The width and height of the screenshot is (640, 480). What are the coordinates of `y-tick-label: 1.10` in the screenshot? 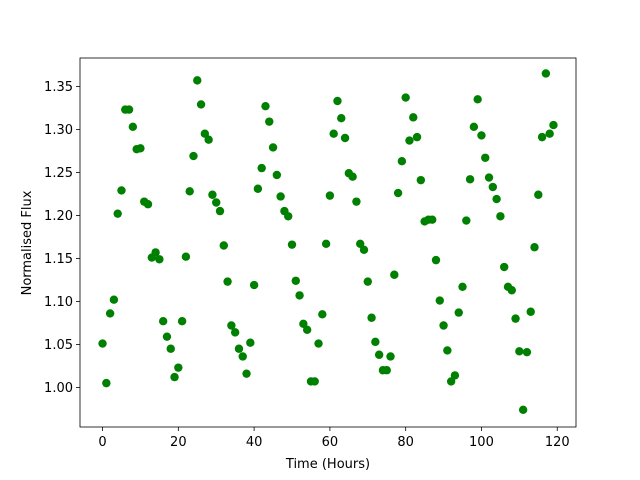 It's located at (58, 302).